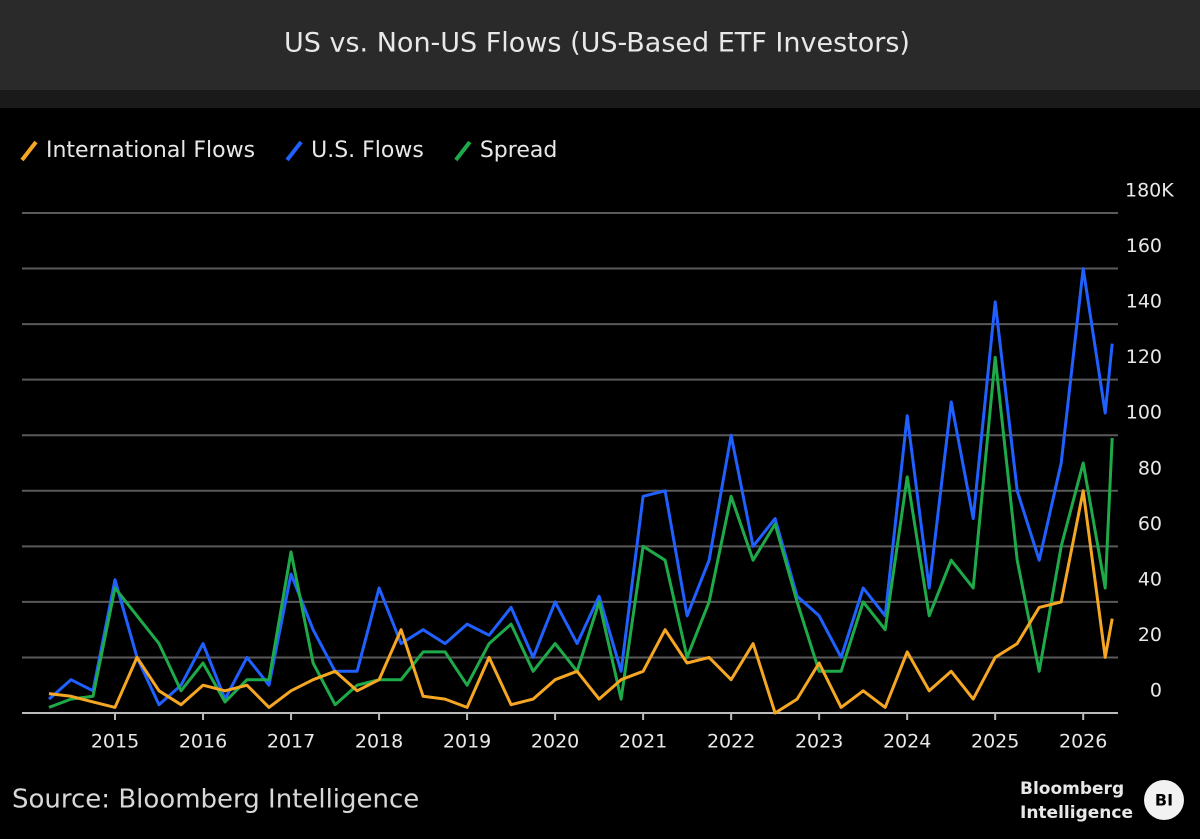 The height and width of the screenshot is (839, 1200). What do you see at coordinates (215, 800) in the screenshot?
I see `source-note: Source: Bloomberg Intelligence` at bounding box center [215, 800].